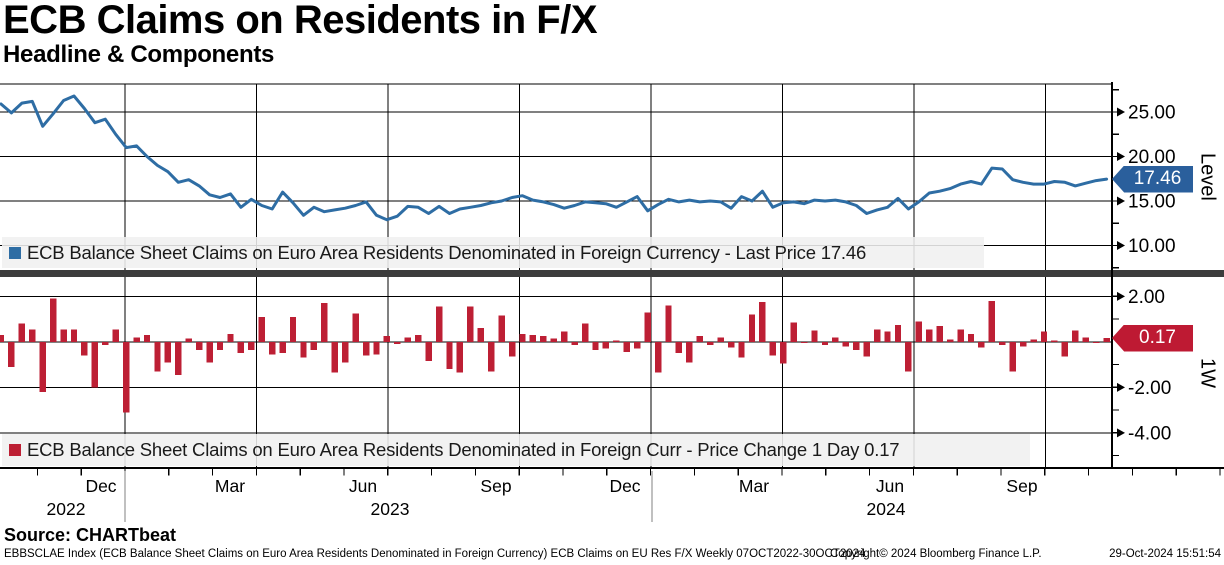 This screenshot has width=1224, height=565. What do you see at coordinates (15, 450) in the screenshot?
I see `legend-swatch-red-icon` at bounding box center [15, 450].